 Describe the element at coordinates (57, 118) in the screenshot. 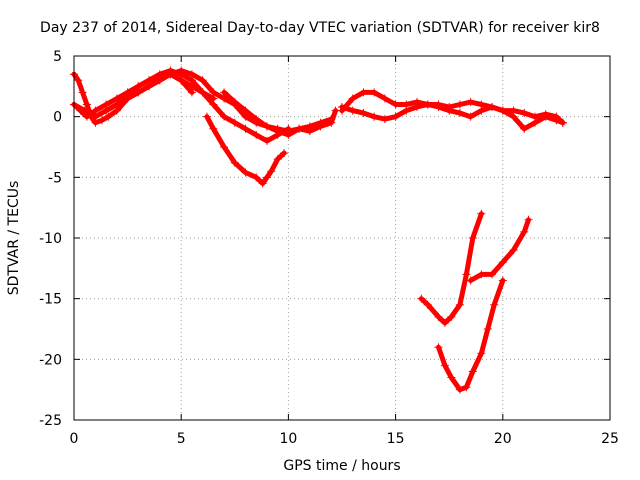

I see `y-tick-label: 0` at that location.